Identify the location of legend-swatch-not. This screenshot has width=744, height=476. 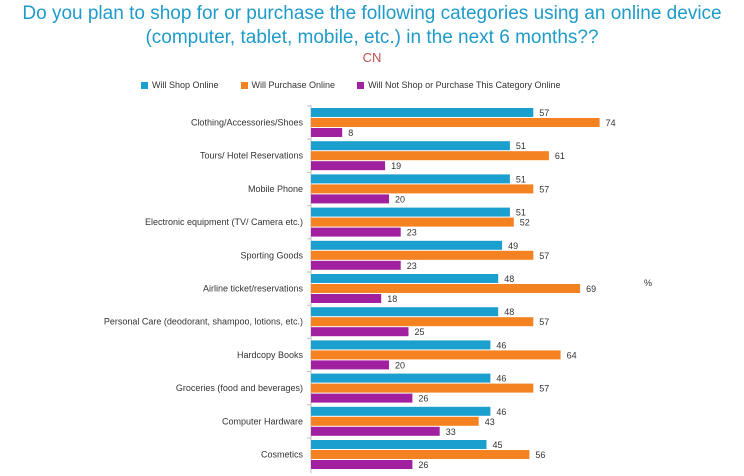
(361, 85).